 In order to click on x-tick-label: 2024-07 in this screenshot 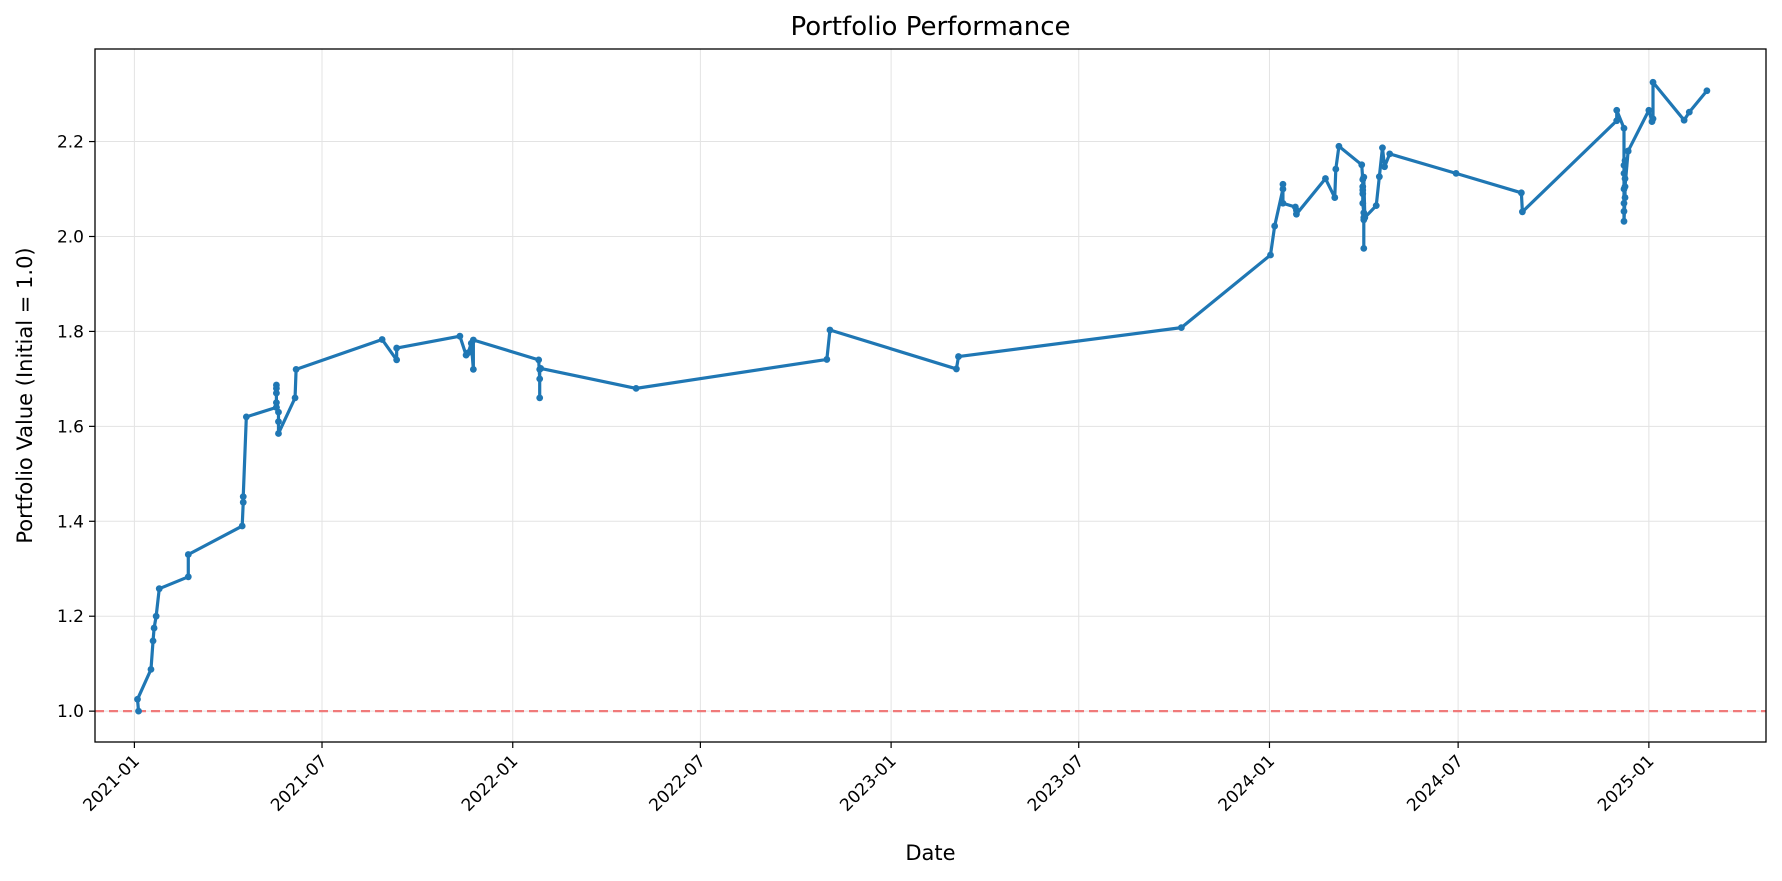, I will do `click(1435, 783)`.